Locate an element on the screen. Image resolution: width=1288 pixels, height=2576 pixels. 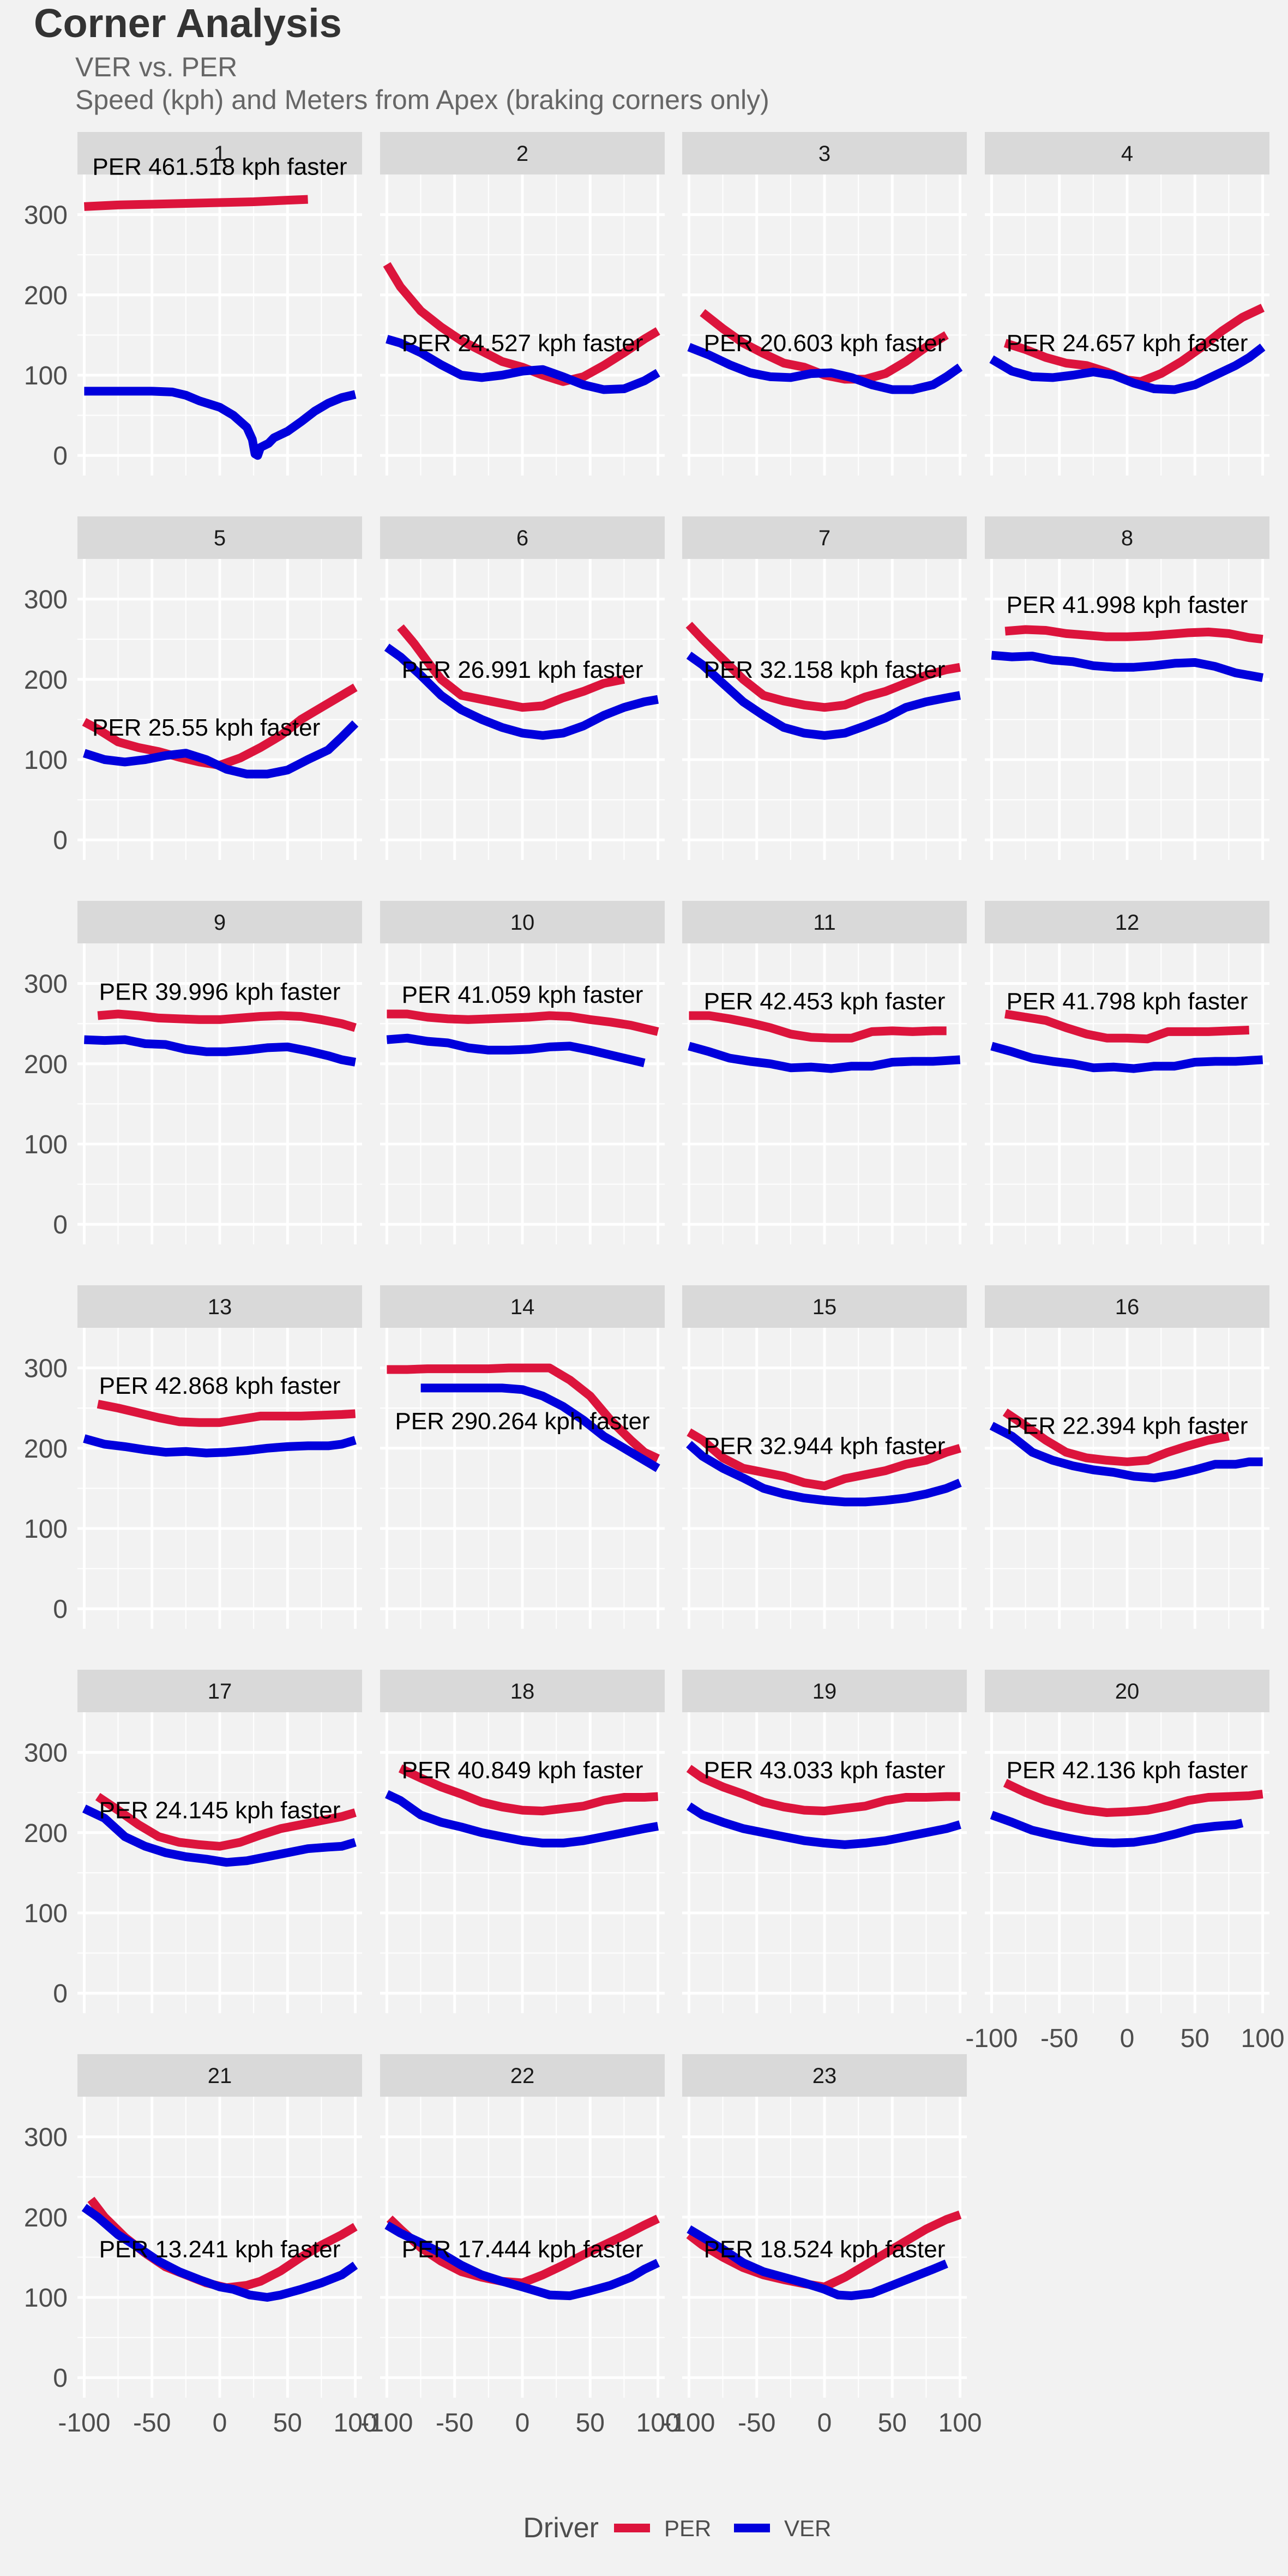
annotation-label: PER 25.55 kph faster is located at coordinates (206, 727).